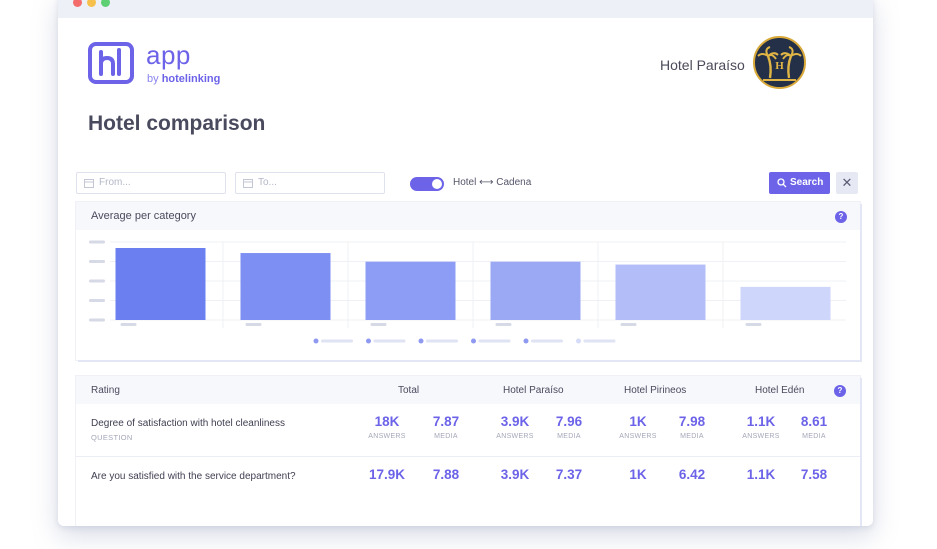  Describe the element at coordinates (492, 182) in the screenshot. I see `toggle-label: Hotel ⟷ Cadena` at that location.